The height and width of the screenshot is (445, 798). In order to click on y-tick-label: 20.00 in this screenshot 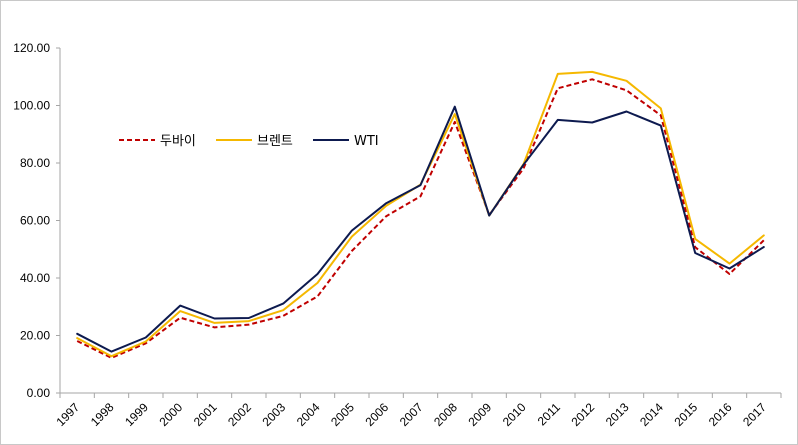, I will do `click(35, 336)`.